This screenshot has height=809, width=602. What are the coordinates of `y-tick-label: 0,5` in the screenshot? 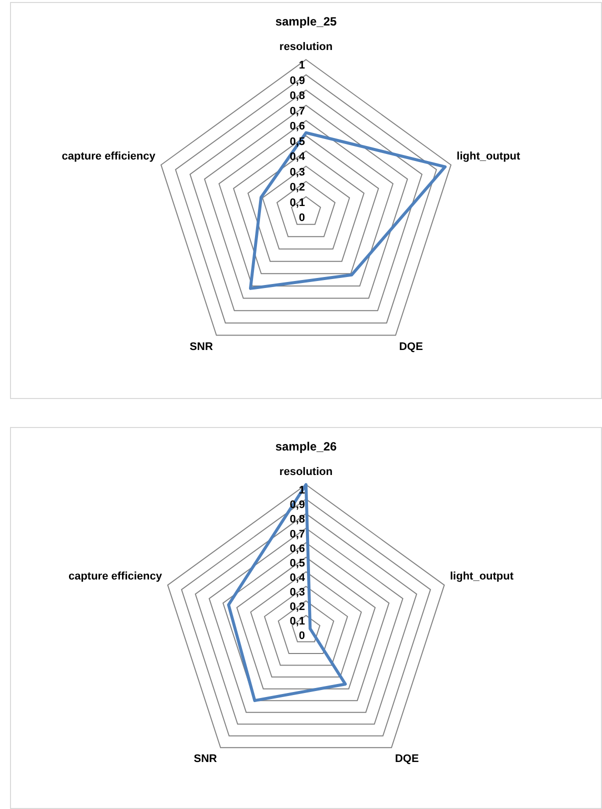 It's located at (297, 563).